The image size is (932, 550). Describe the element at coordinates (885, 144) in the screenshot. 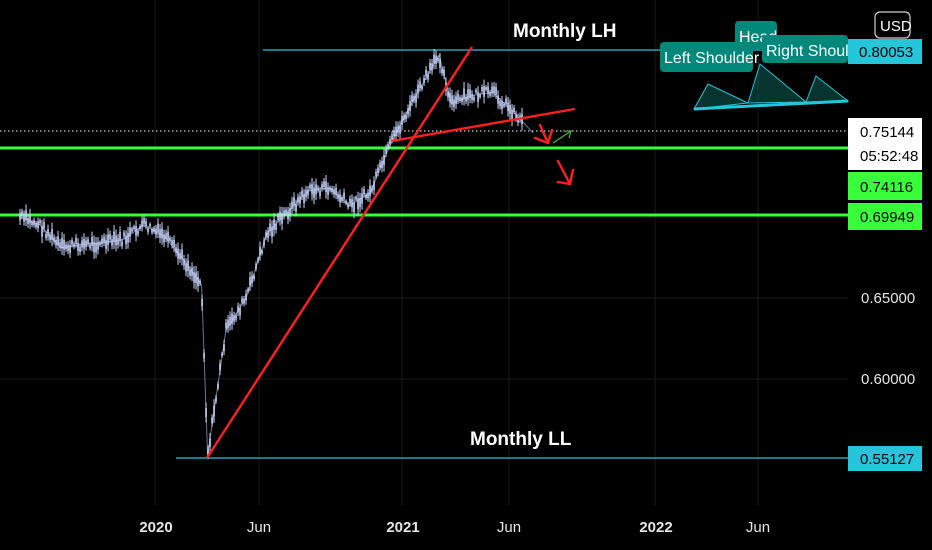

I see `price-badge-last` at that location.